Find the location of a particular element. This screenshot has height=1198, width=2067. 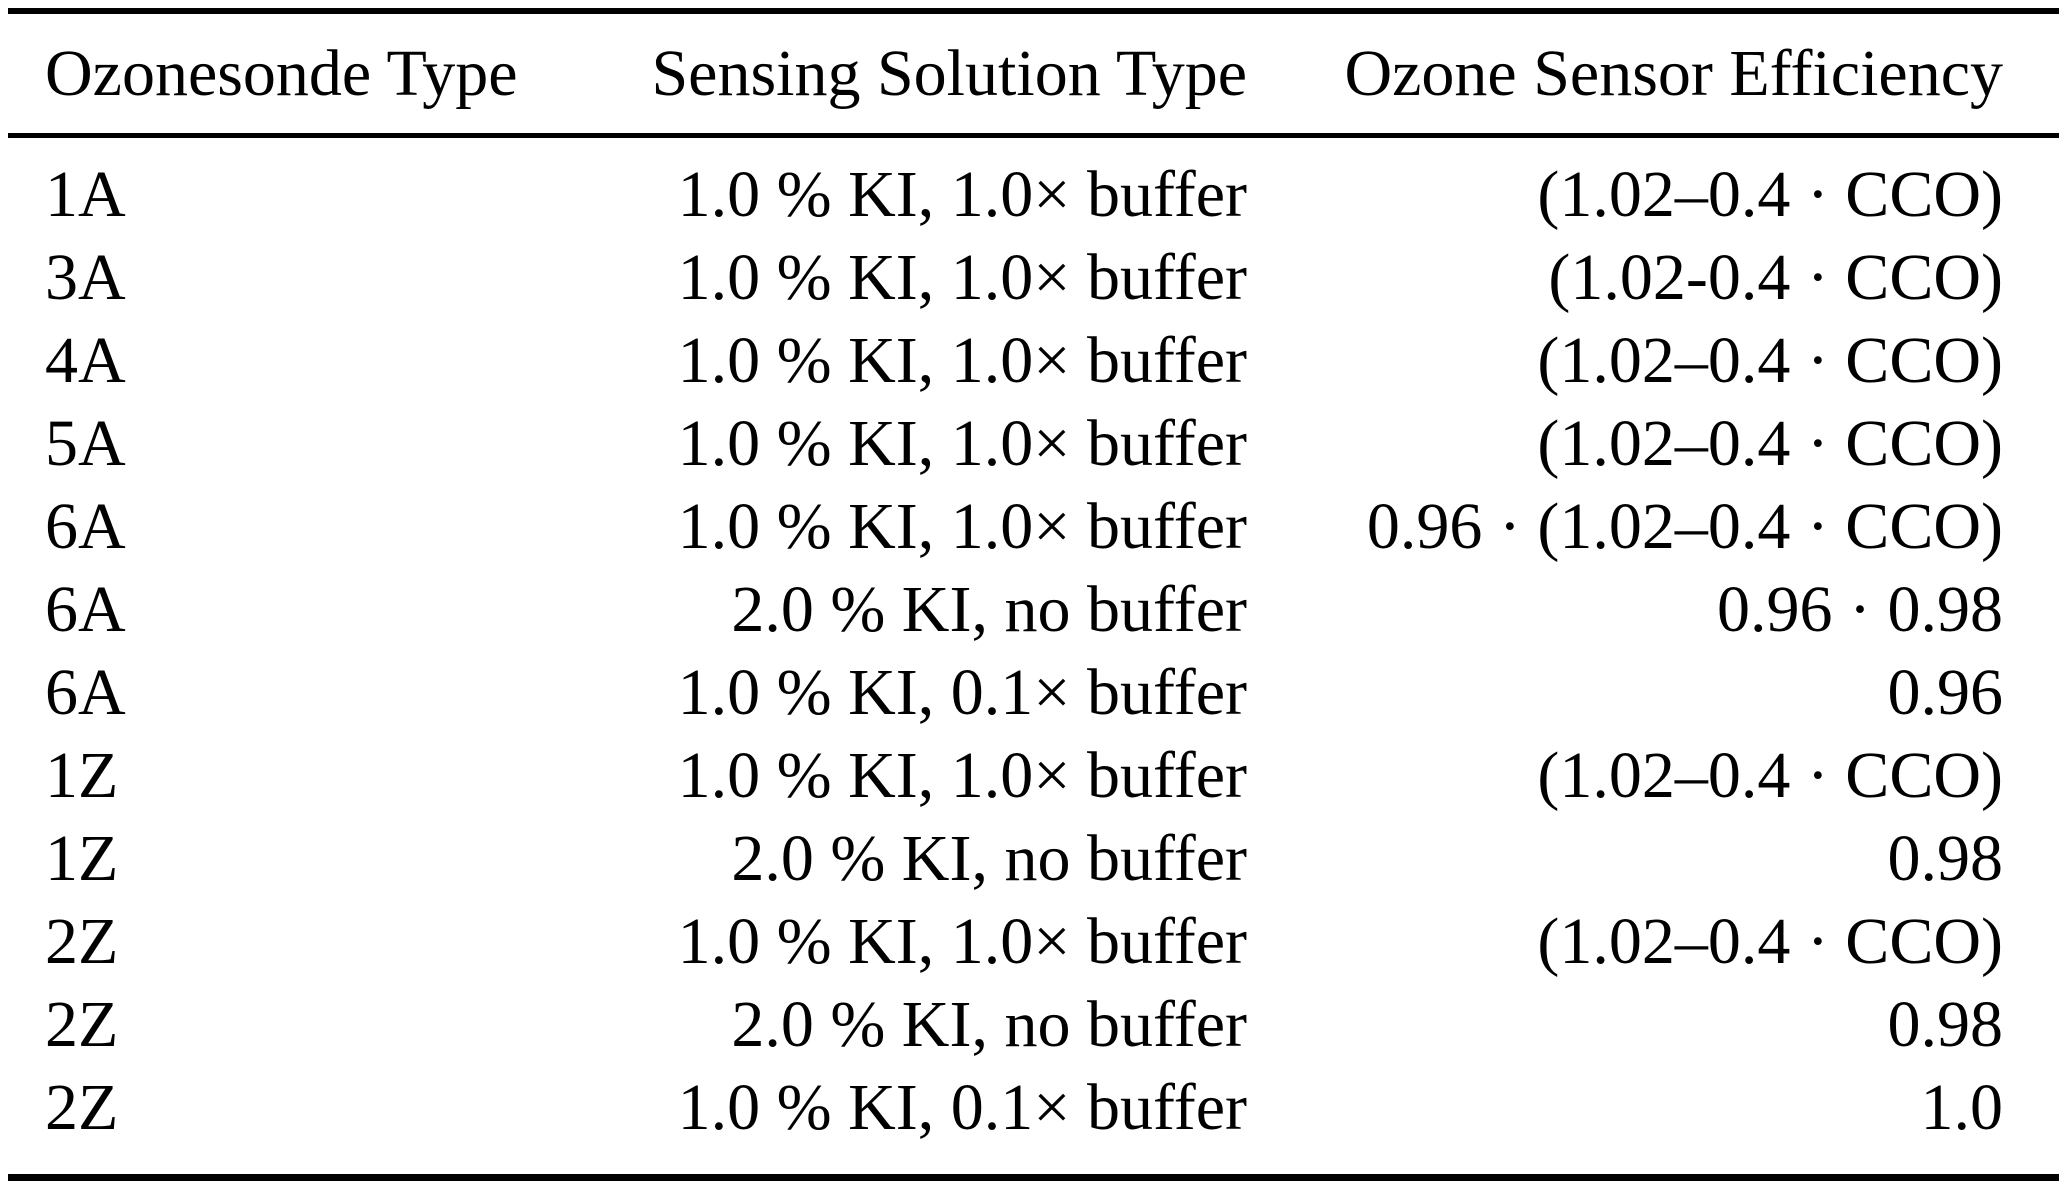

table-row: 2Z 1.0 % KI, 0.1× buffer 1.0 is located at coordinates (1033, 1122).